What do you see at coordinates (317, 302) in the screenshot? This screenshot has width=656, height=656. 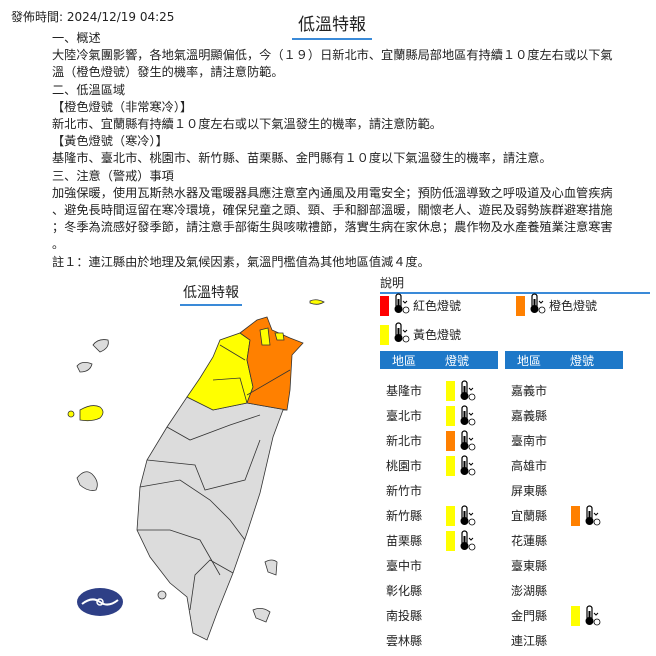 I see `island-matsu` at bounding box center [317, 302].